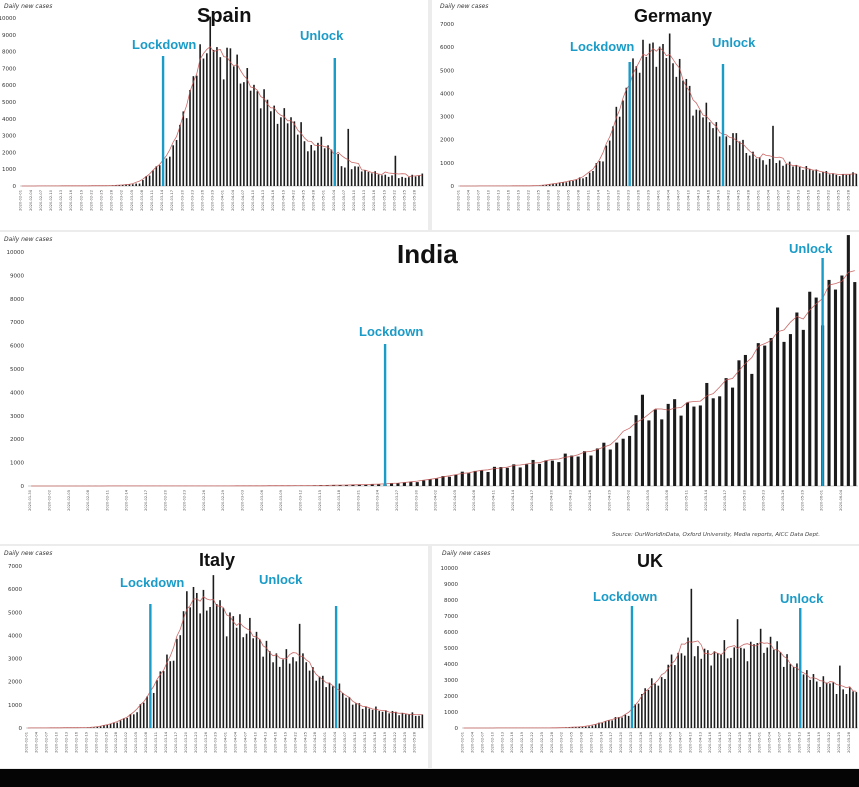 This screenshot has height=787, width=859. I want to click on x-tick-label: 2020-04-01, so click(659, 200).